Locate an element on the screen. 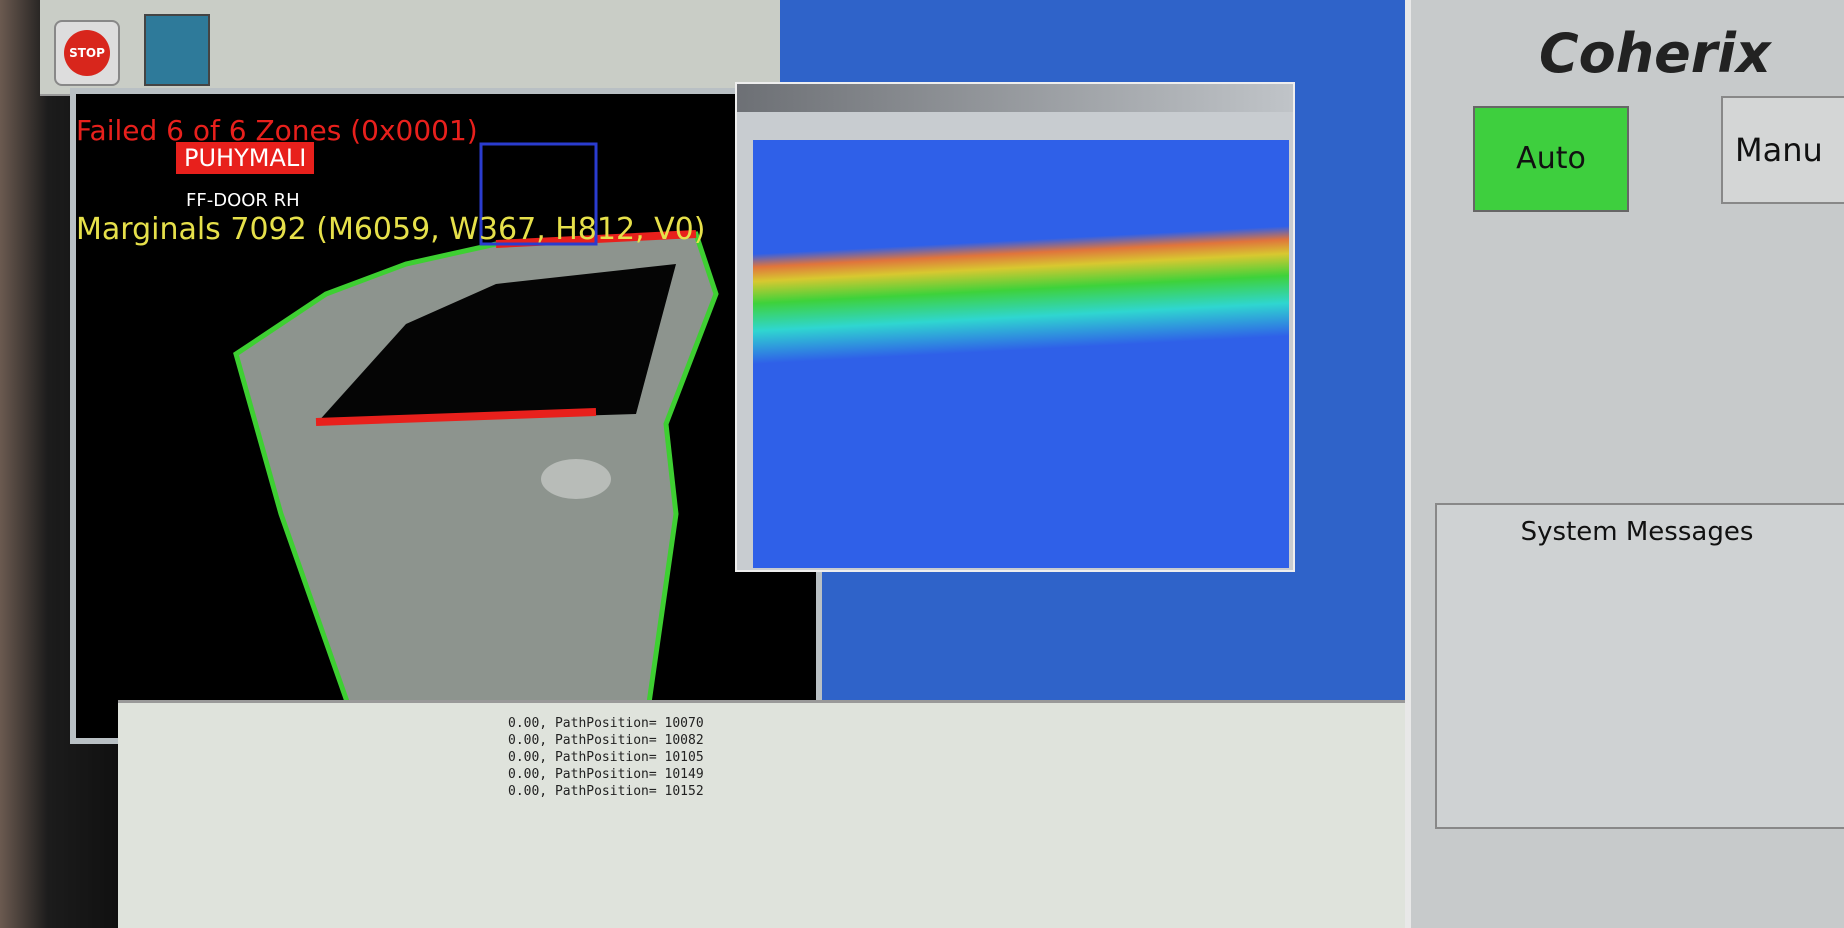 The width and height of the screenshot is (1844, 928). brand-logo: Coherix is located at coordinates (1655, 53).